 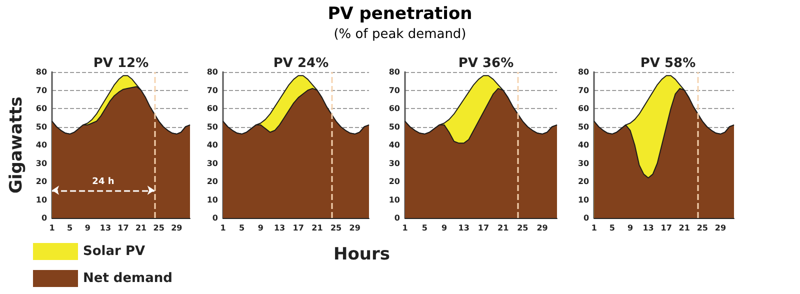 I want to click on chart-title: PV 36%, so click(x=486, y=63).